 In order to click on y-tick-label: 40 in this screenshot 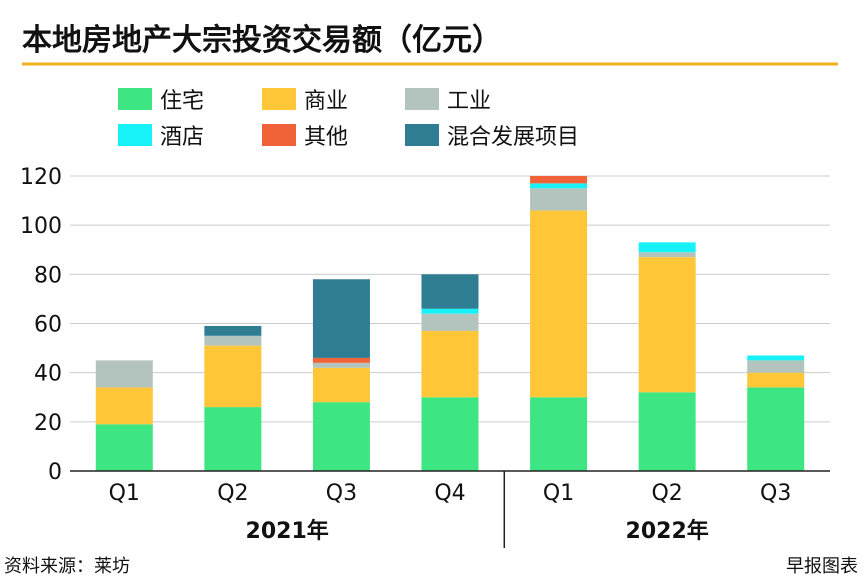, I will do `click(48, 374)`.